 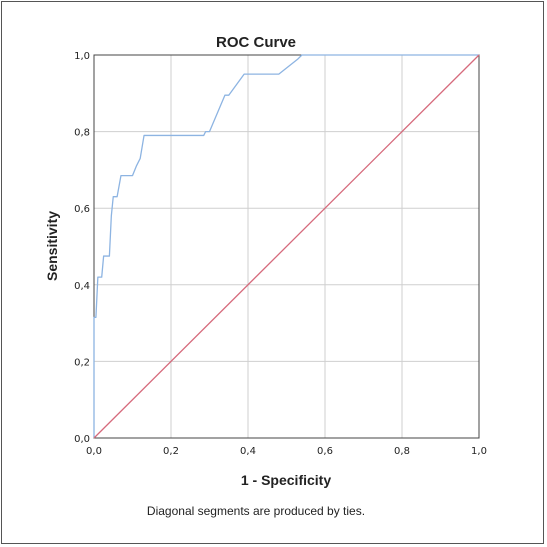 What do you see at coordinates (82, 133) in the screenshot?
I see `y-tick-label: 0,8` at bounding box center [82, 133].